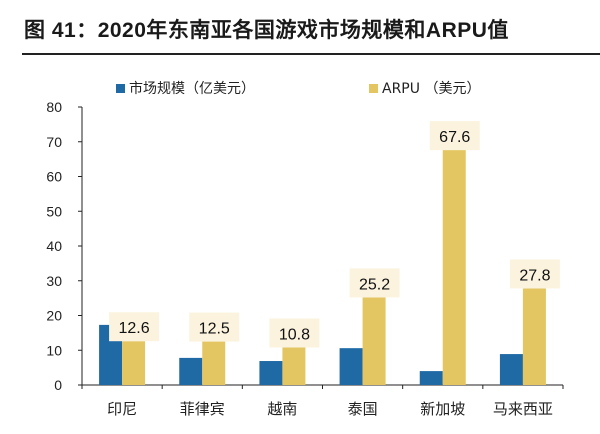 This screenshot has width=600, height=434. What do you see at coordinates (363, 409) in the screenshot?
I see `x-tick-label: 泰国` at bounding box center [363, 409].